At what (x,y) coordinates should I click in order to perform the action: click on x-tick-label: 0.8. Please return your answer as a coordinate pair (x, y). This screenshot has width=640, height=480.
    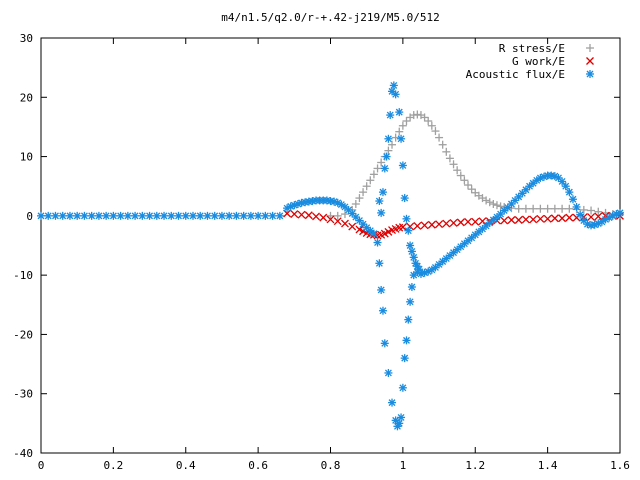
    Looking at the image, I should click on (331, 465).